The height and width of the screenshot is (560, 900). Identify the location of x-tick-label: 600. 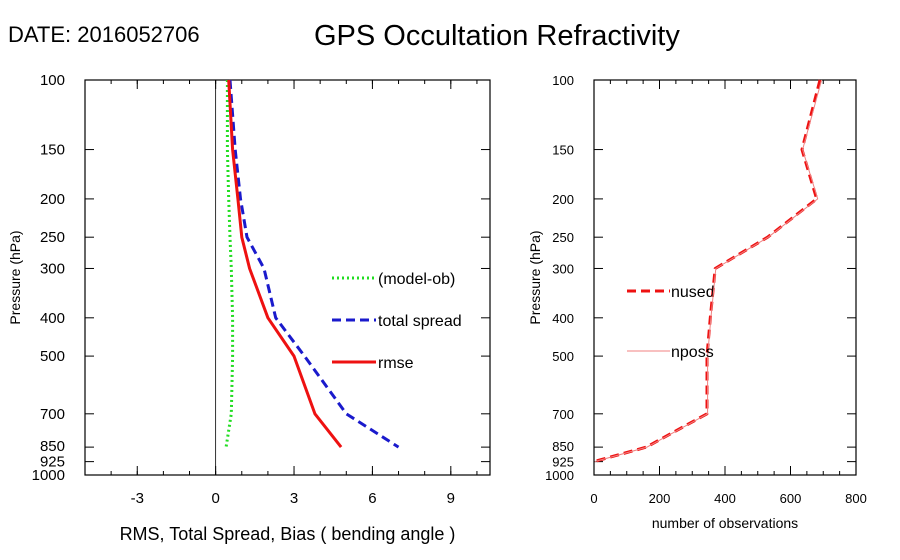
(791, 498).